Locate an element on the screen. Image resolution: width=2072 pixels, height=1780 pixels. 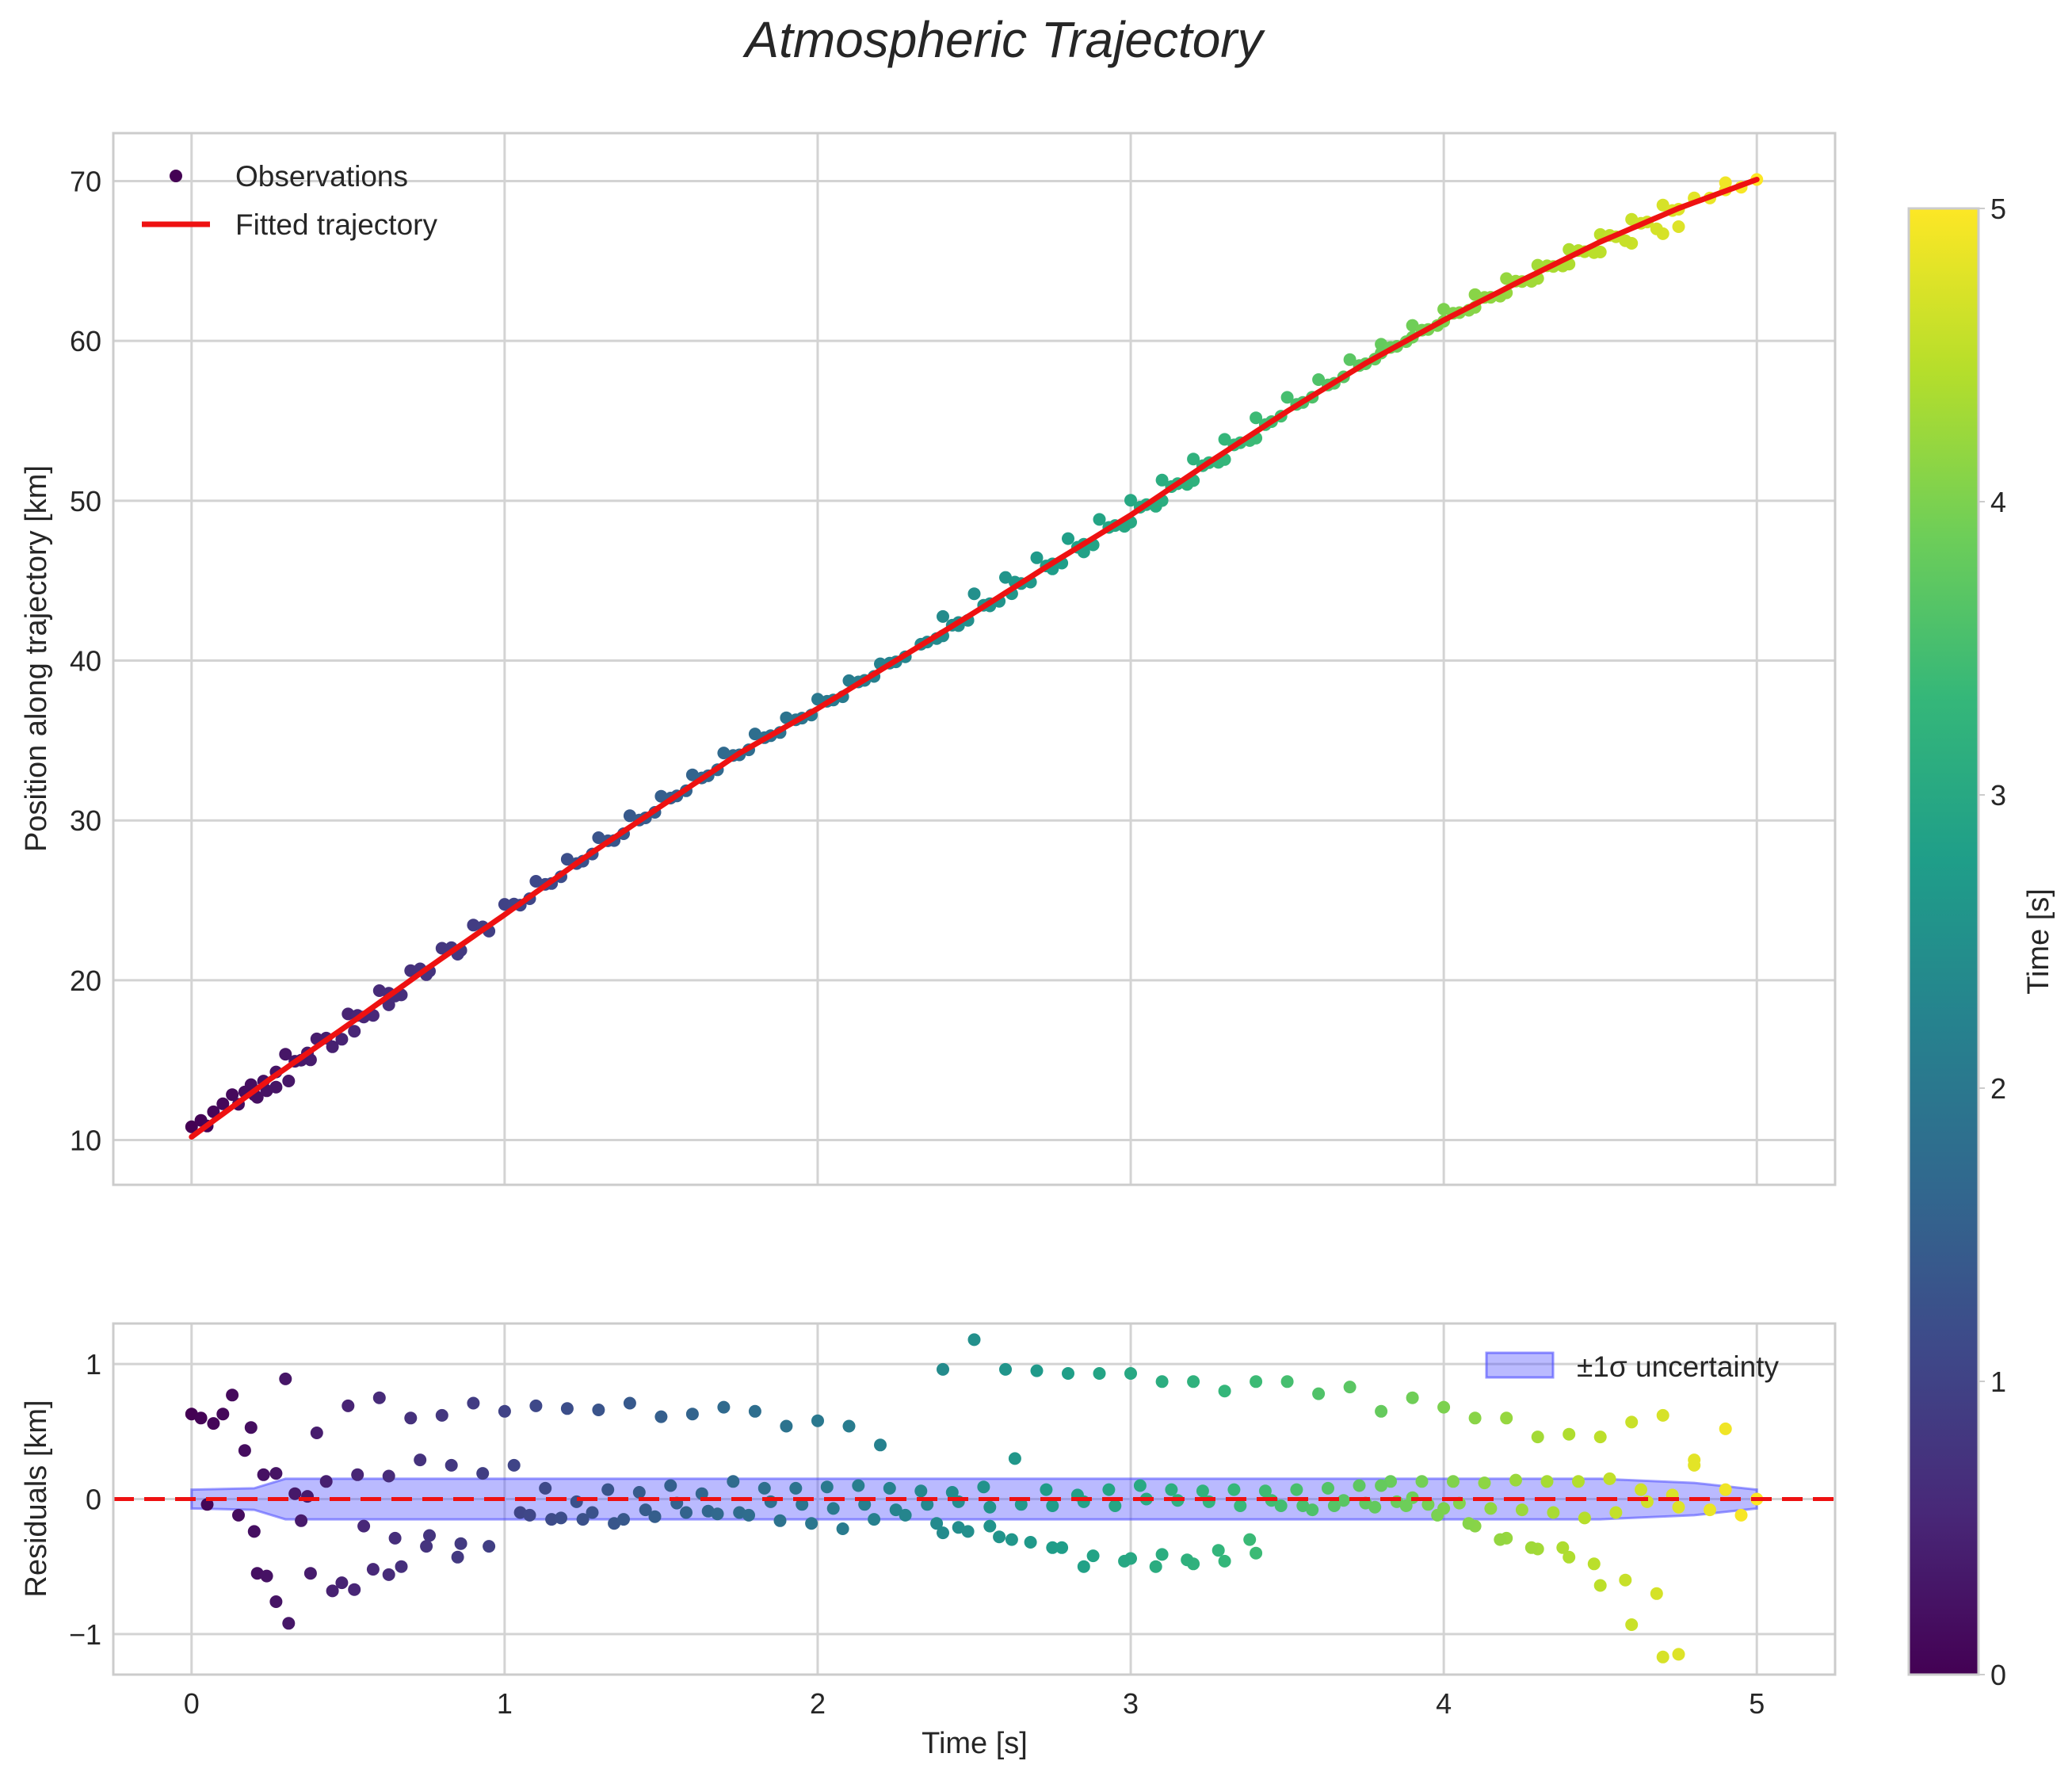
x-tick-label: 5 is located at coordinates (1757, 1703).